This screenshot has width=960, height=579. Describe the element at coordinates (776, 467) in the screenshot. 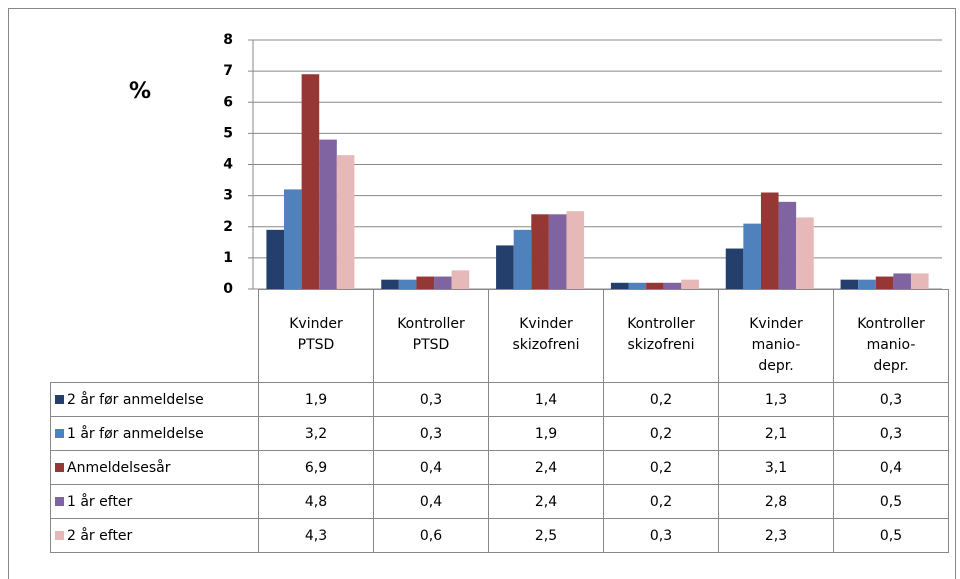

I see `value-cell: 3,1` at that location.